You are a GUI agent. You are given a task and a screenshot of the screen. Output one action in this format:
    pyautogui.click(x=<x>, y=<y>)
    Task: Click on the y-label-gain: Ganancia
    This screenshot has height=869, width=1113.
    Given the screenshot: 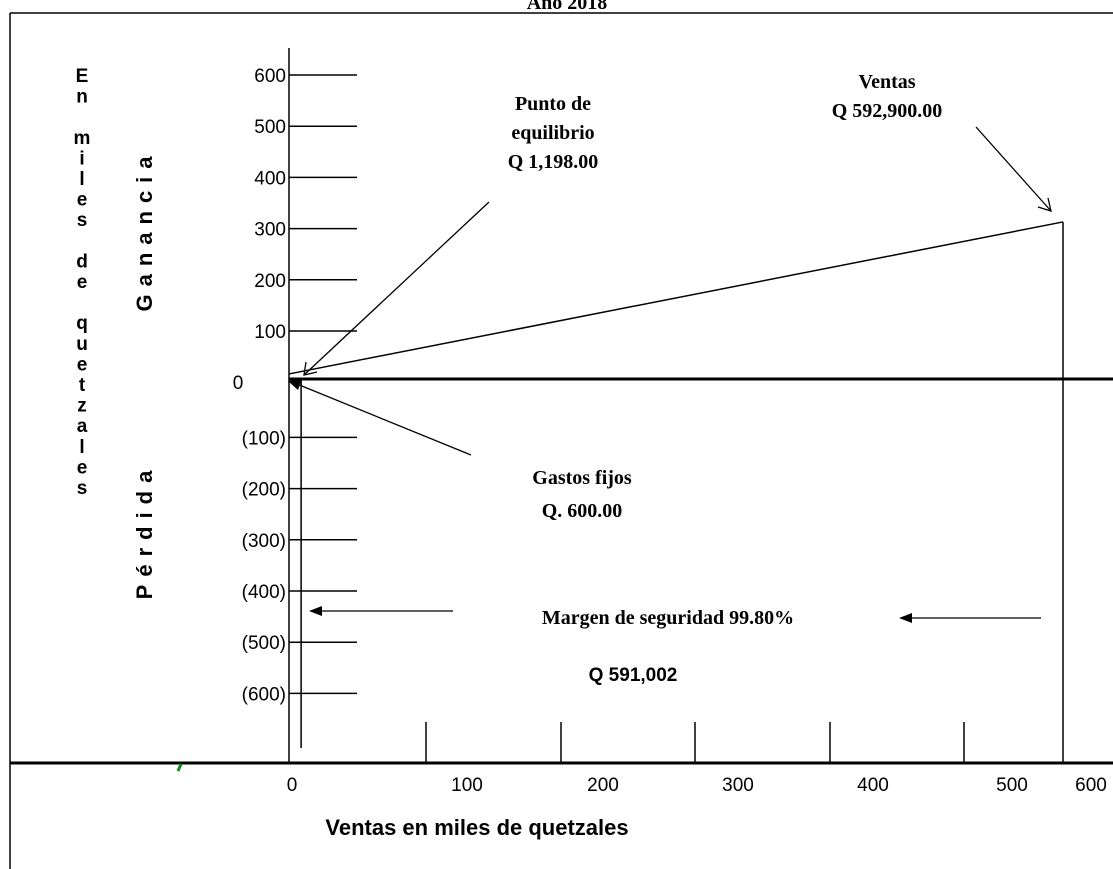 What is the action you would take?
    pyautogui.click(x=144, y=229)
    